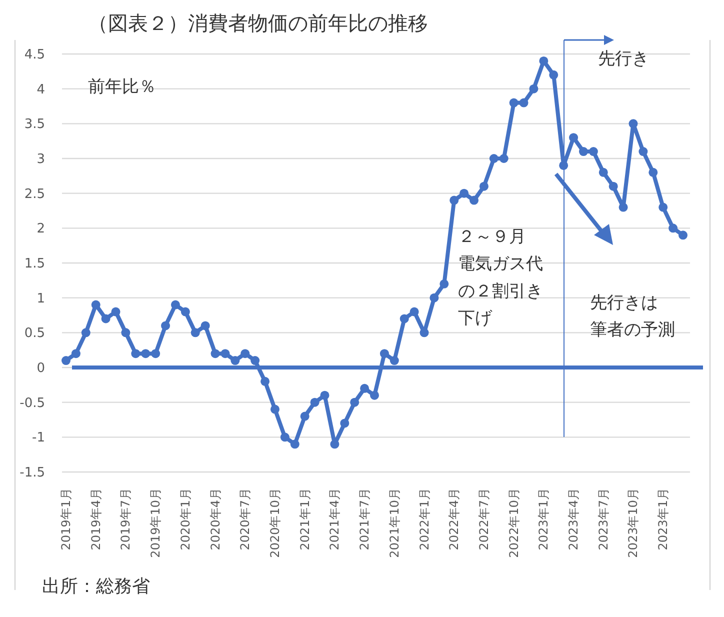 The height and width of the screenshot is (617, 724). I want to click on x-tick-label: 2019年4月, so click(95, 519).